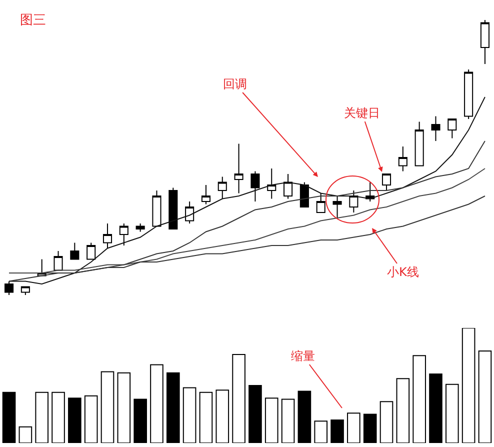 The width and height of the screenshot is (494, 447). I want to click on annotation: 回调, so click(235, 84).